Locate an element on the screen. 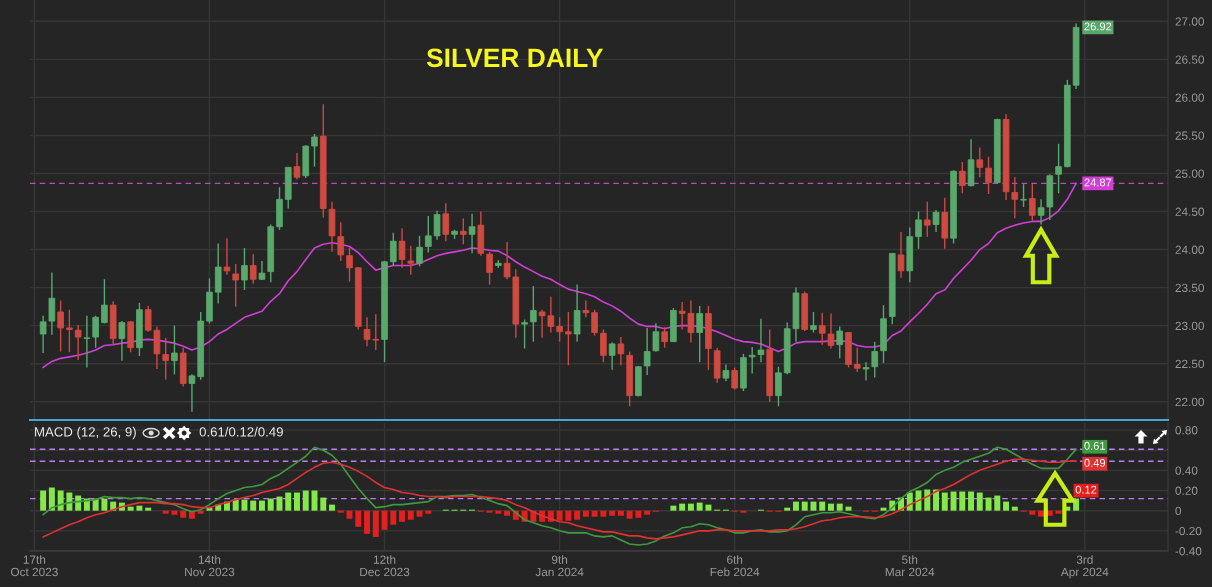  annotation: 0.61/0.12/0.49 is located at coordinates (241, 431).